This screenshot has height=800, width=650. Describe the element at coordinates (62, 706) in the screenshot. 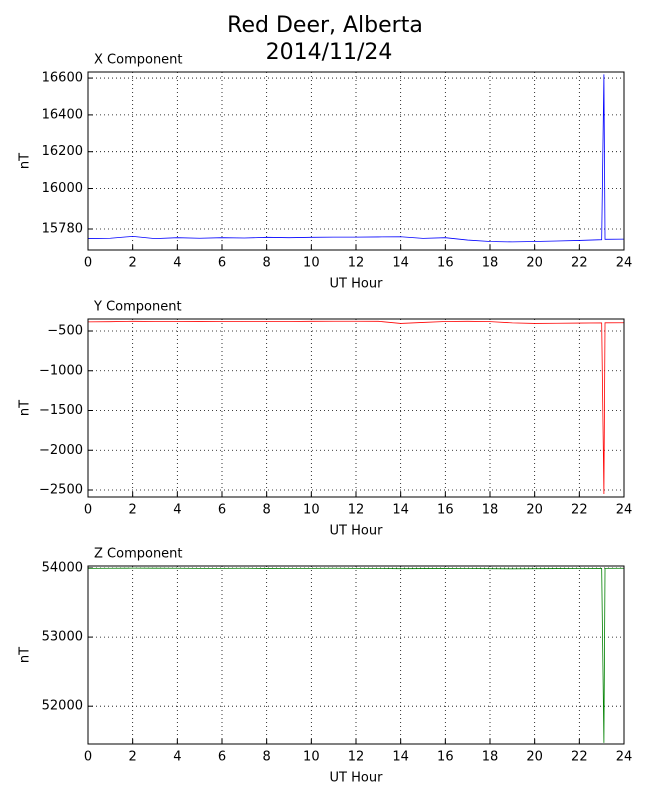

I see `y-tick-label: 52000` at that location.